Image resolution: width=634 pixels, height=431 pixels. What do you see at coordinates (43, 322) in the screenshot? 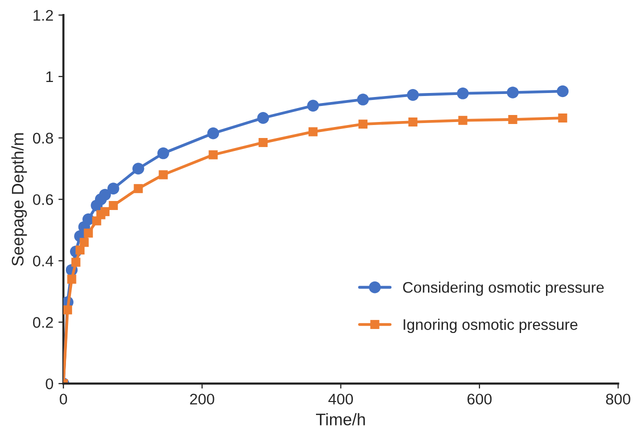
I see `y-tick-label: 0.2` at bounding box center [43, 322].